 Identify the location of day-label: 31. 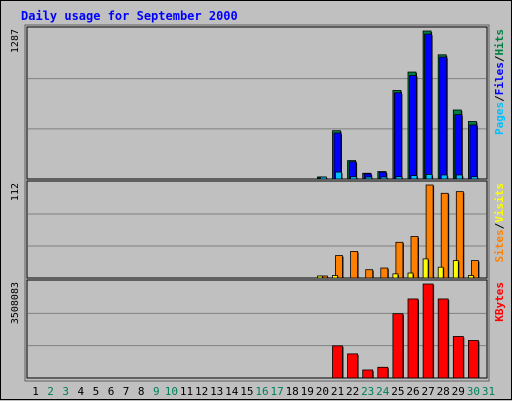
(488, 391).